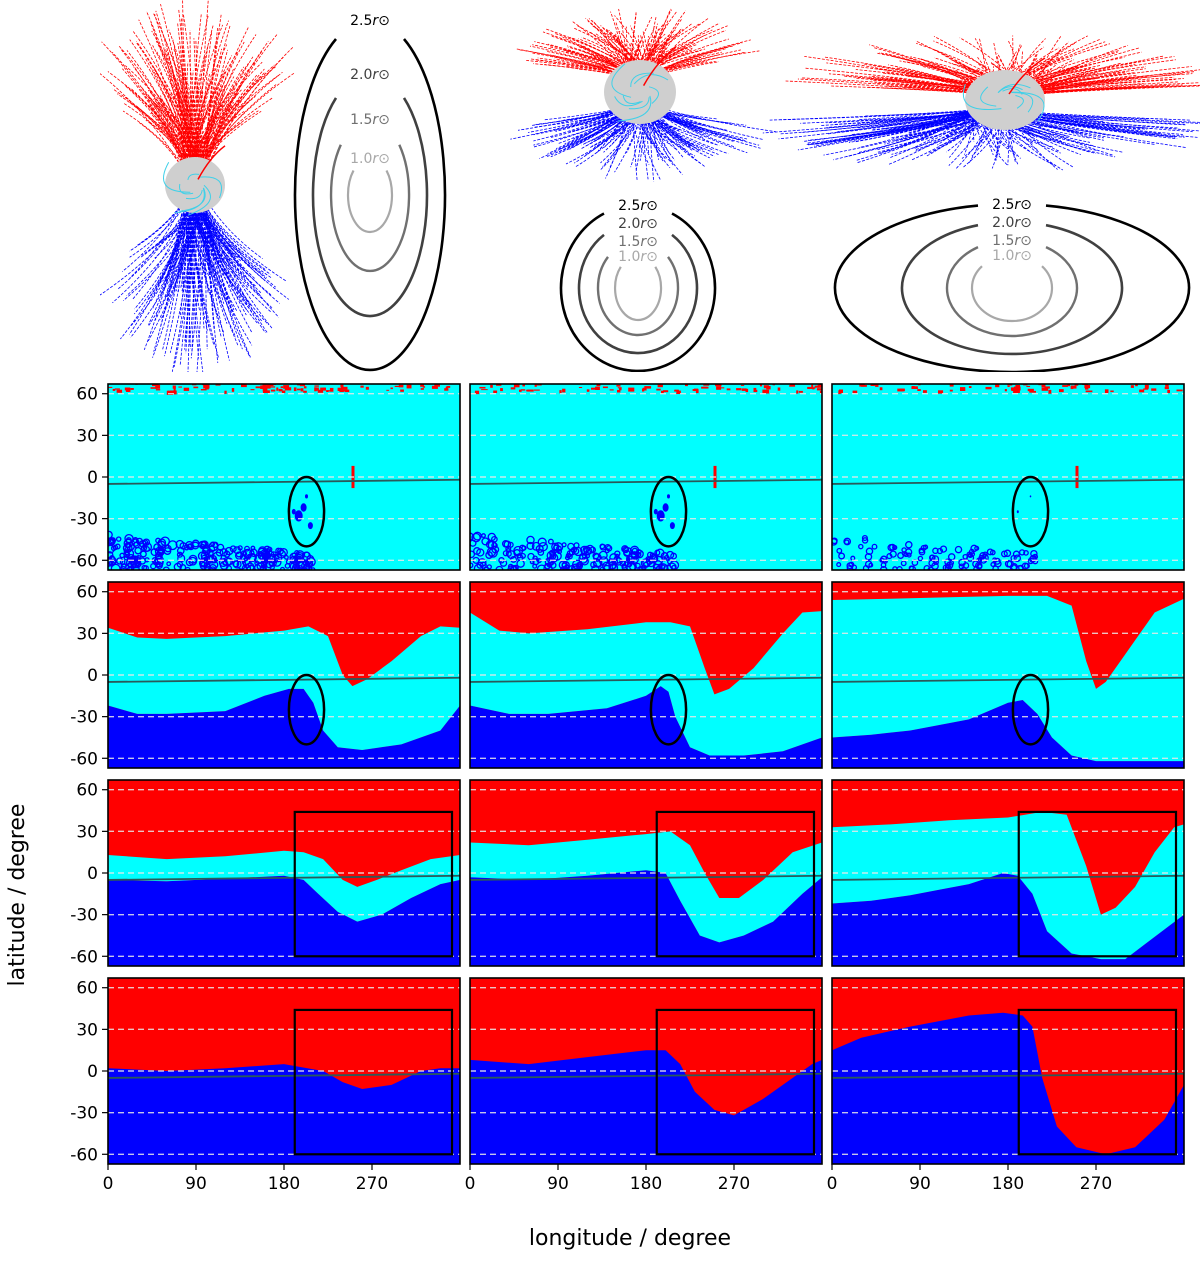 This screenshot has width=1200, height=1262. What do you see at coordinates (17, 895) in the screenshot?
I see `y-axis-label: latitude / degree` at bounding box center [17, 895].